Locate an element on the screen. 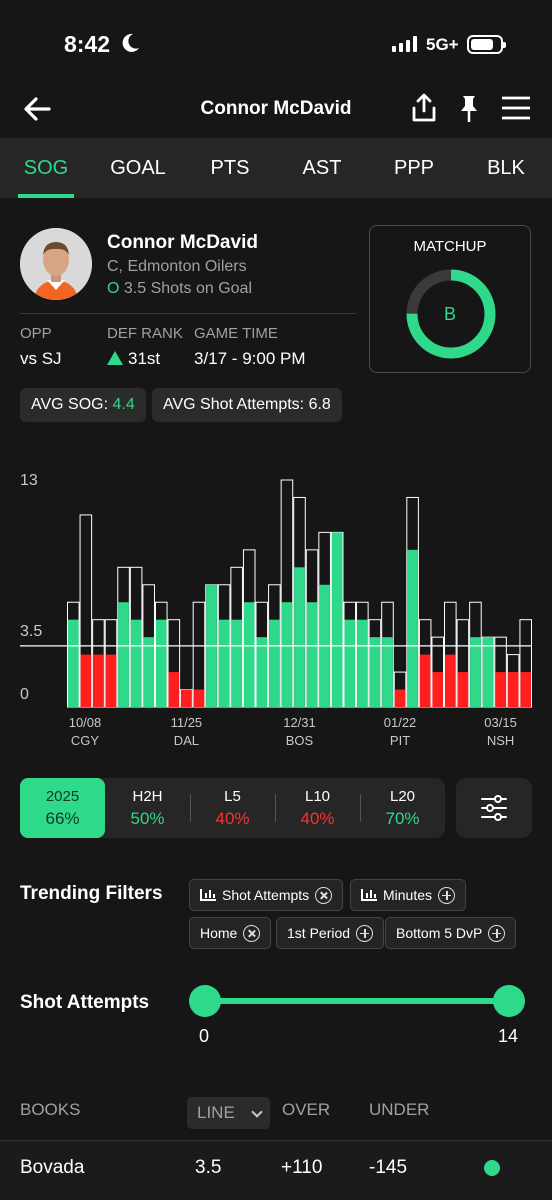 This screenshot has height=1200, width=552. tab-pts: PTS is located at coordinates (230, 168).